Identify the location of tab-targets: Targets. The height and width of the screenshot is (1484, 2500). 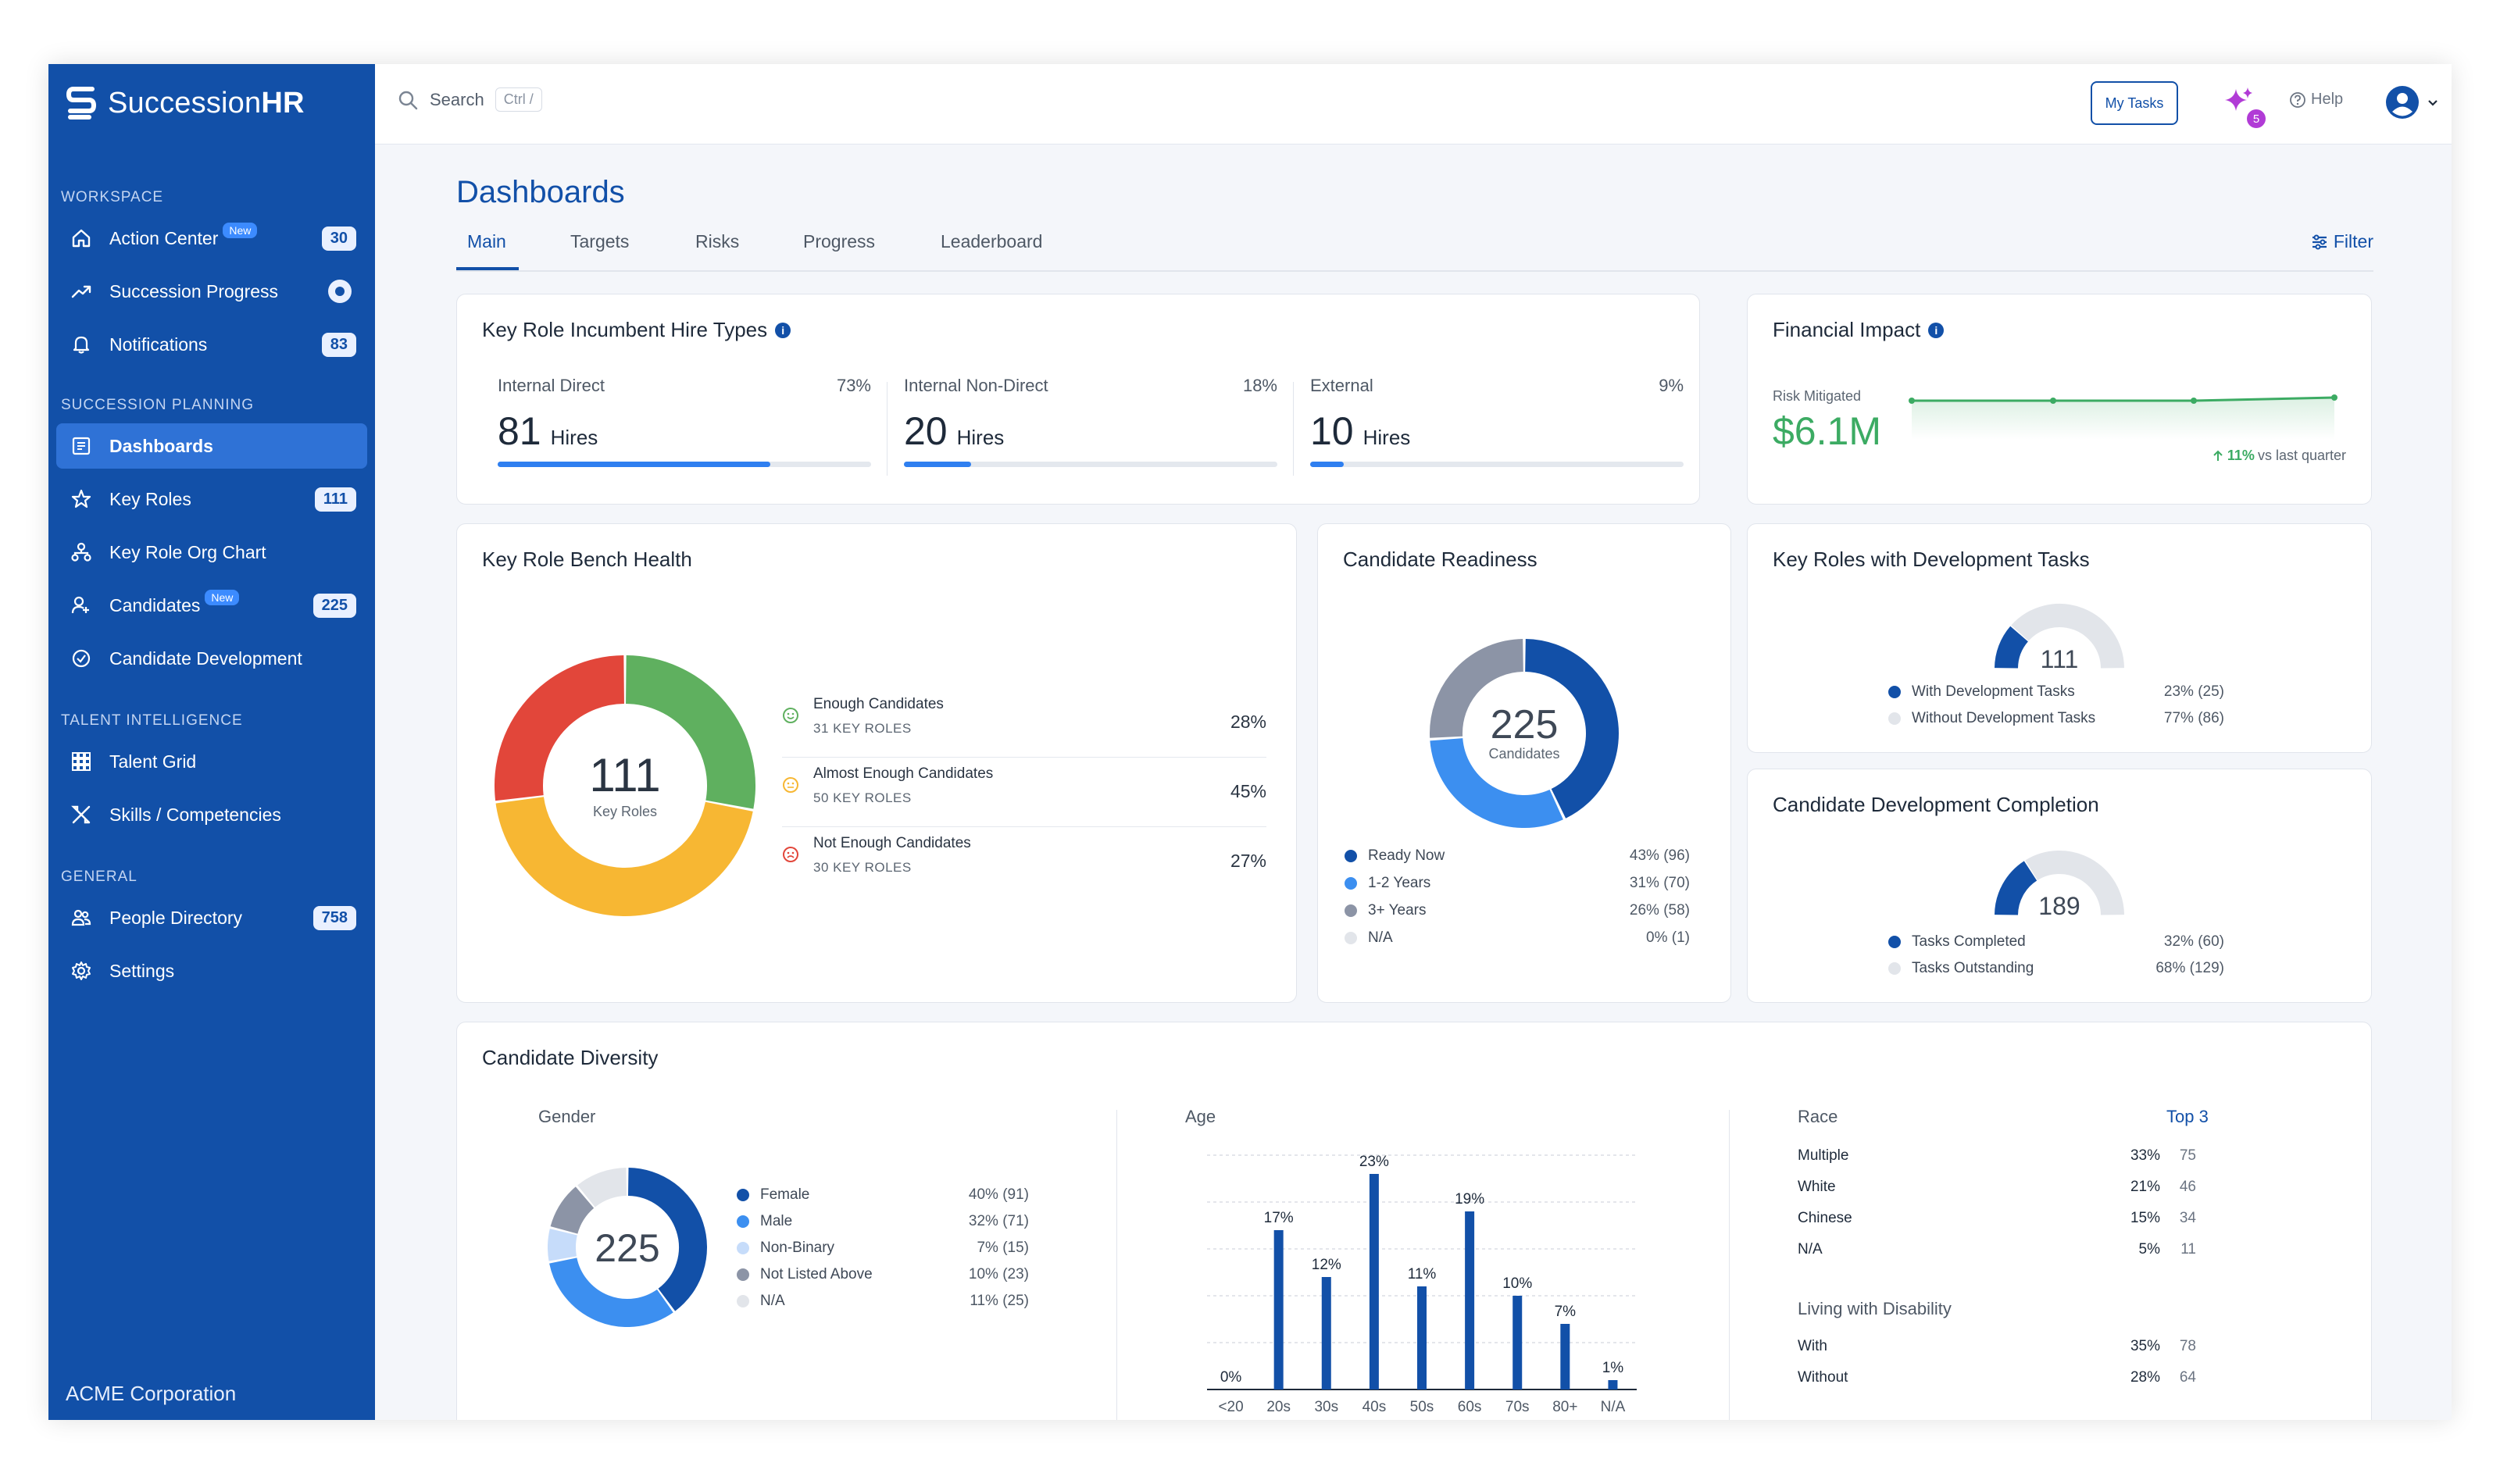
(600, 241).